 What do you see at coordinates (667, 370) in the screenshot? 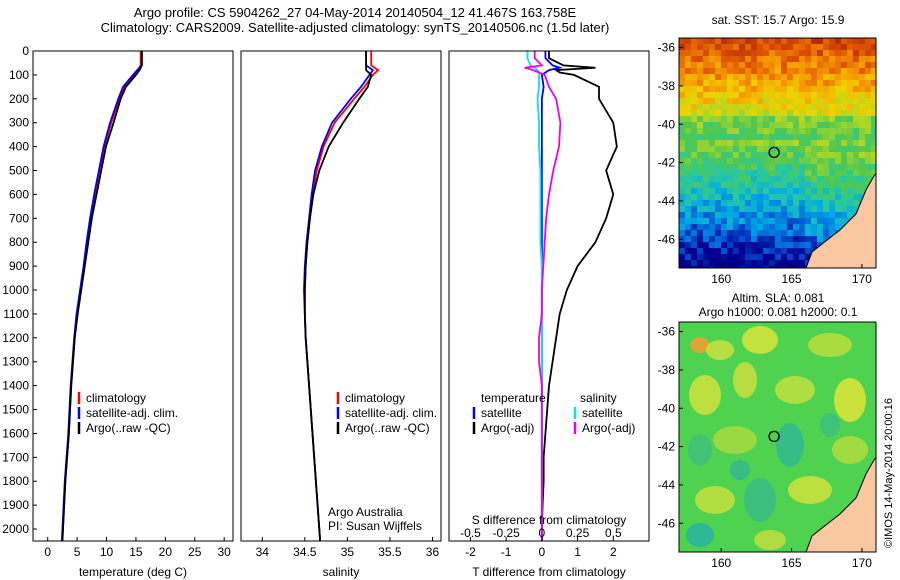
I see `map-y-tick-label: -38` at bounding box center [667, 370].